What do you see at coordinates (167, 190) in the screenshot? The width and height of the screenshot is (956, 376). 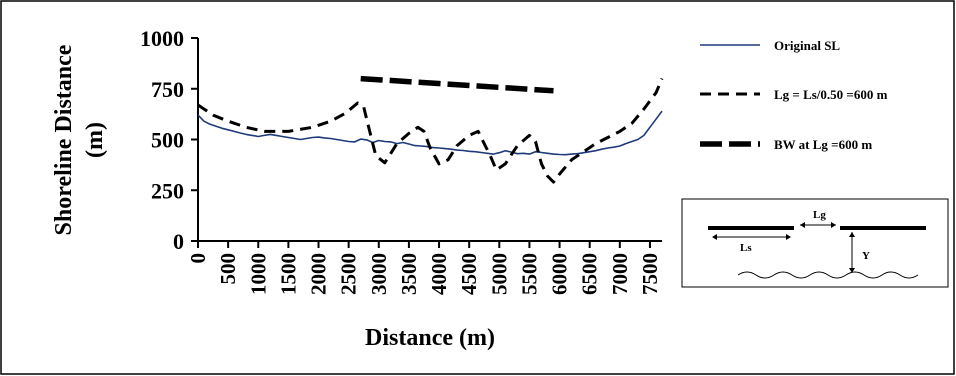 I see `y-tick-label: 250` at bounding box center [167, 190].